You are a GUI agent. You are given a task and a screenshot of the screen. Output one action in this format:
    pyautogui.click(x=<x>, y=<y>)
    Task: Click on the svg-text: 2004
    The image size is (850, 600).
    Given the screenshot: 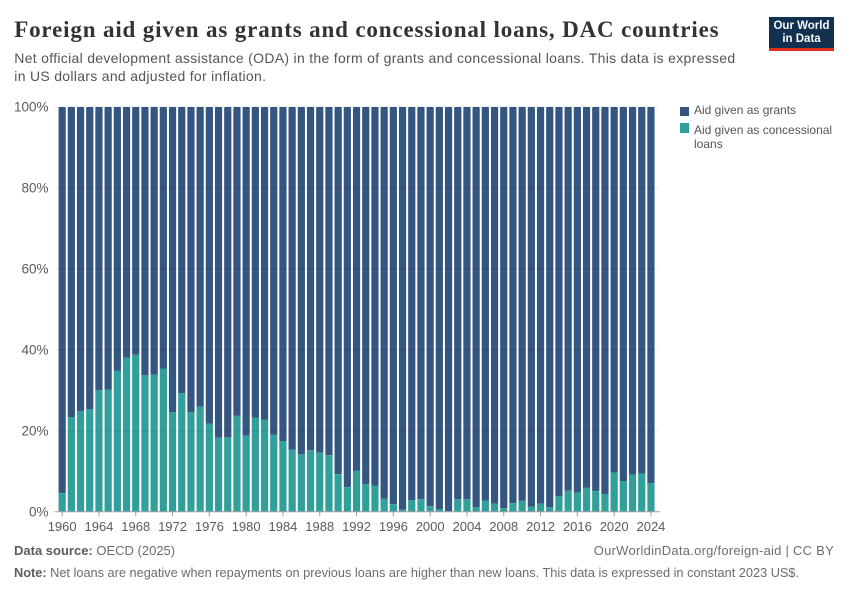 What is the action you would take?
    pyautogui.click(x=466, y=526)
    